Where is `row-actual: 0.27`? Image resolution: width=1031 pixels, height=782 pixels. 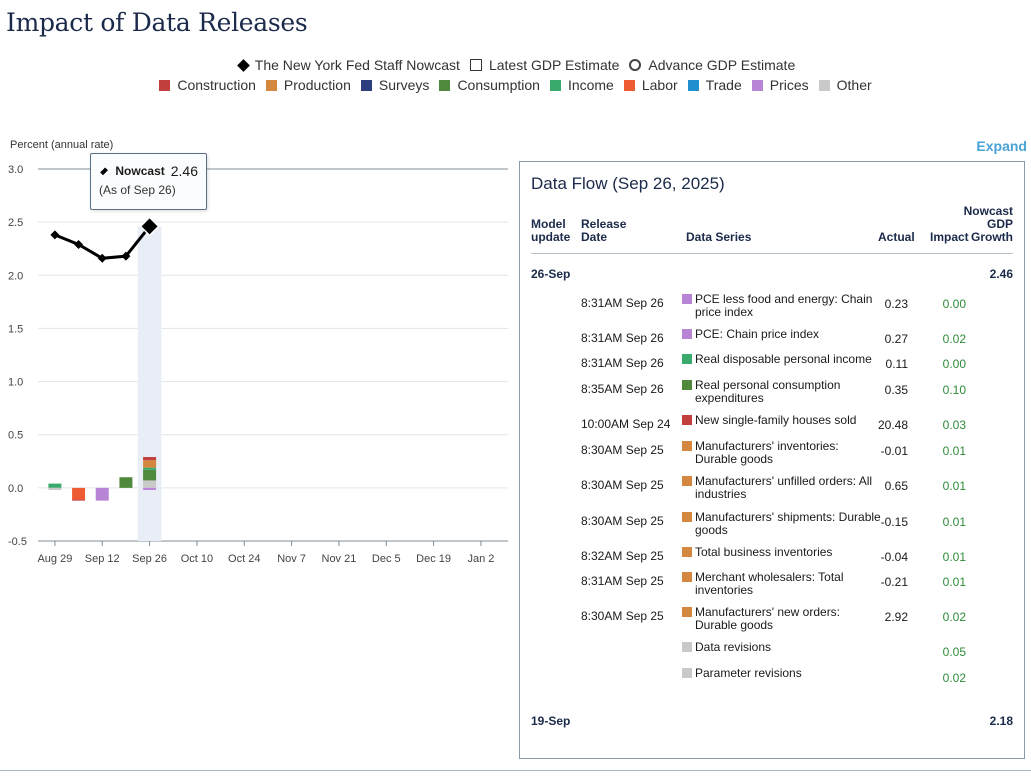 row-actual: 0.27 is located at coordinates (896, 339).